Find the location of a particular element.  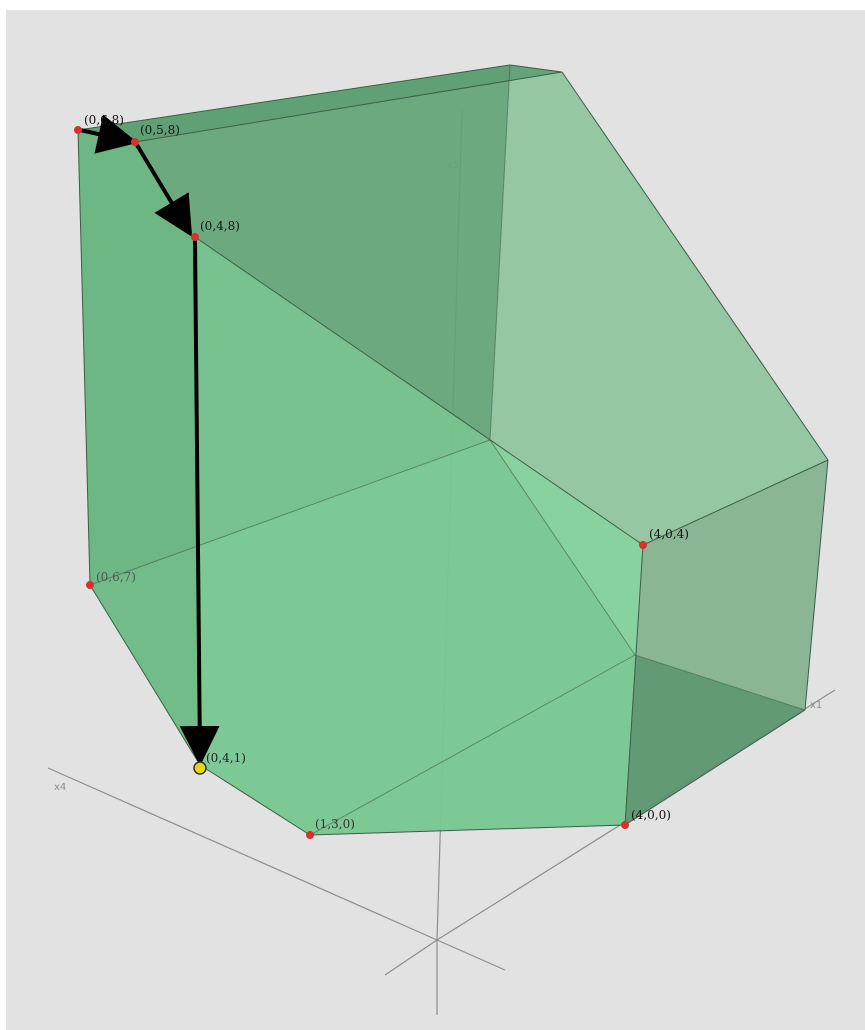

vertex-label: (0,4,1) is located at coordinates (226, 758).